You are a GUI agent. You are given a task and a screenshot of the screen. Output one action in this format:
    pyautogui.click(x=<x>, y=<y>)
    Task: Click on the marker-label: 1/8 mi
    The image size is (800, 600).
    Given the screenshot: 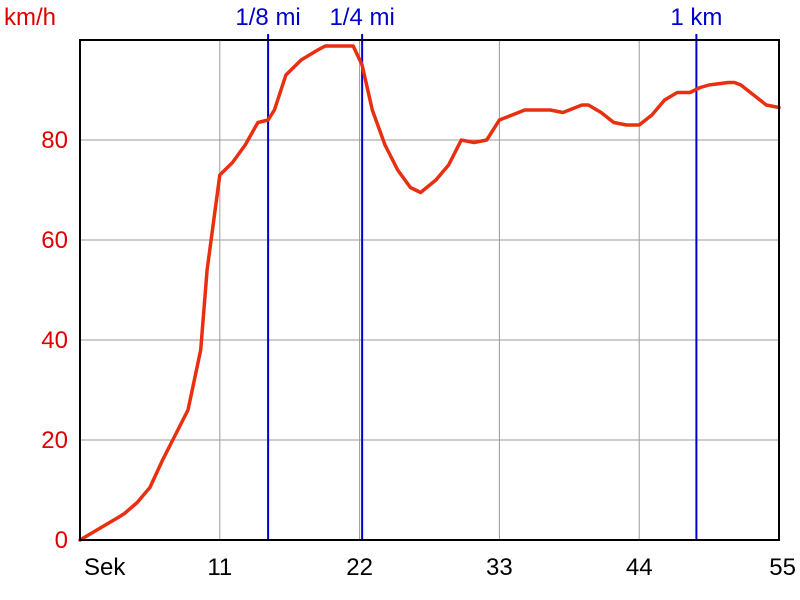 What is the action you would take?
    pyautogui.click(x=267, y=17)
    